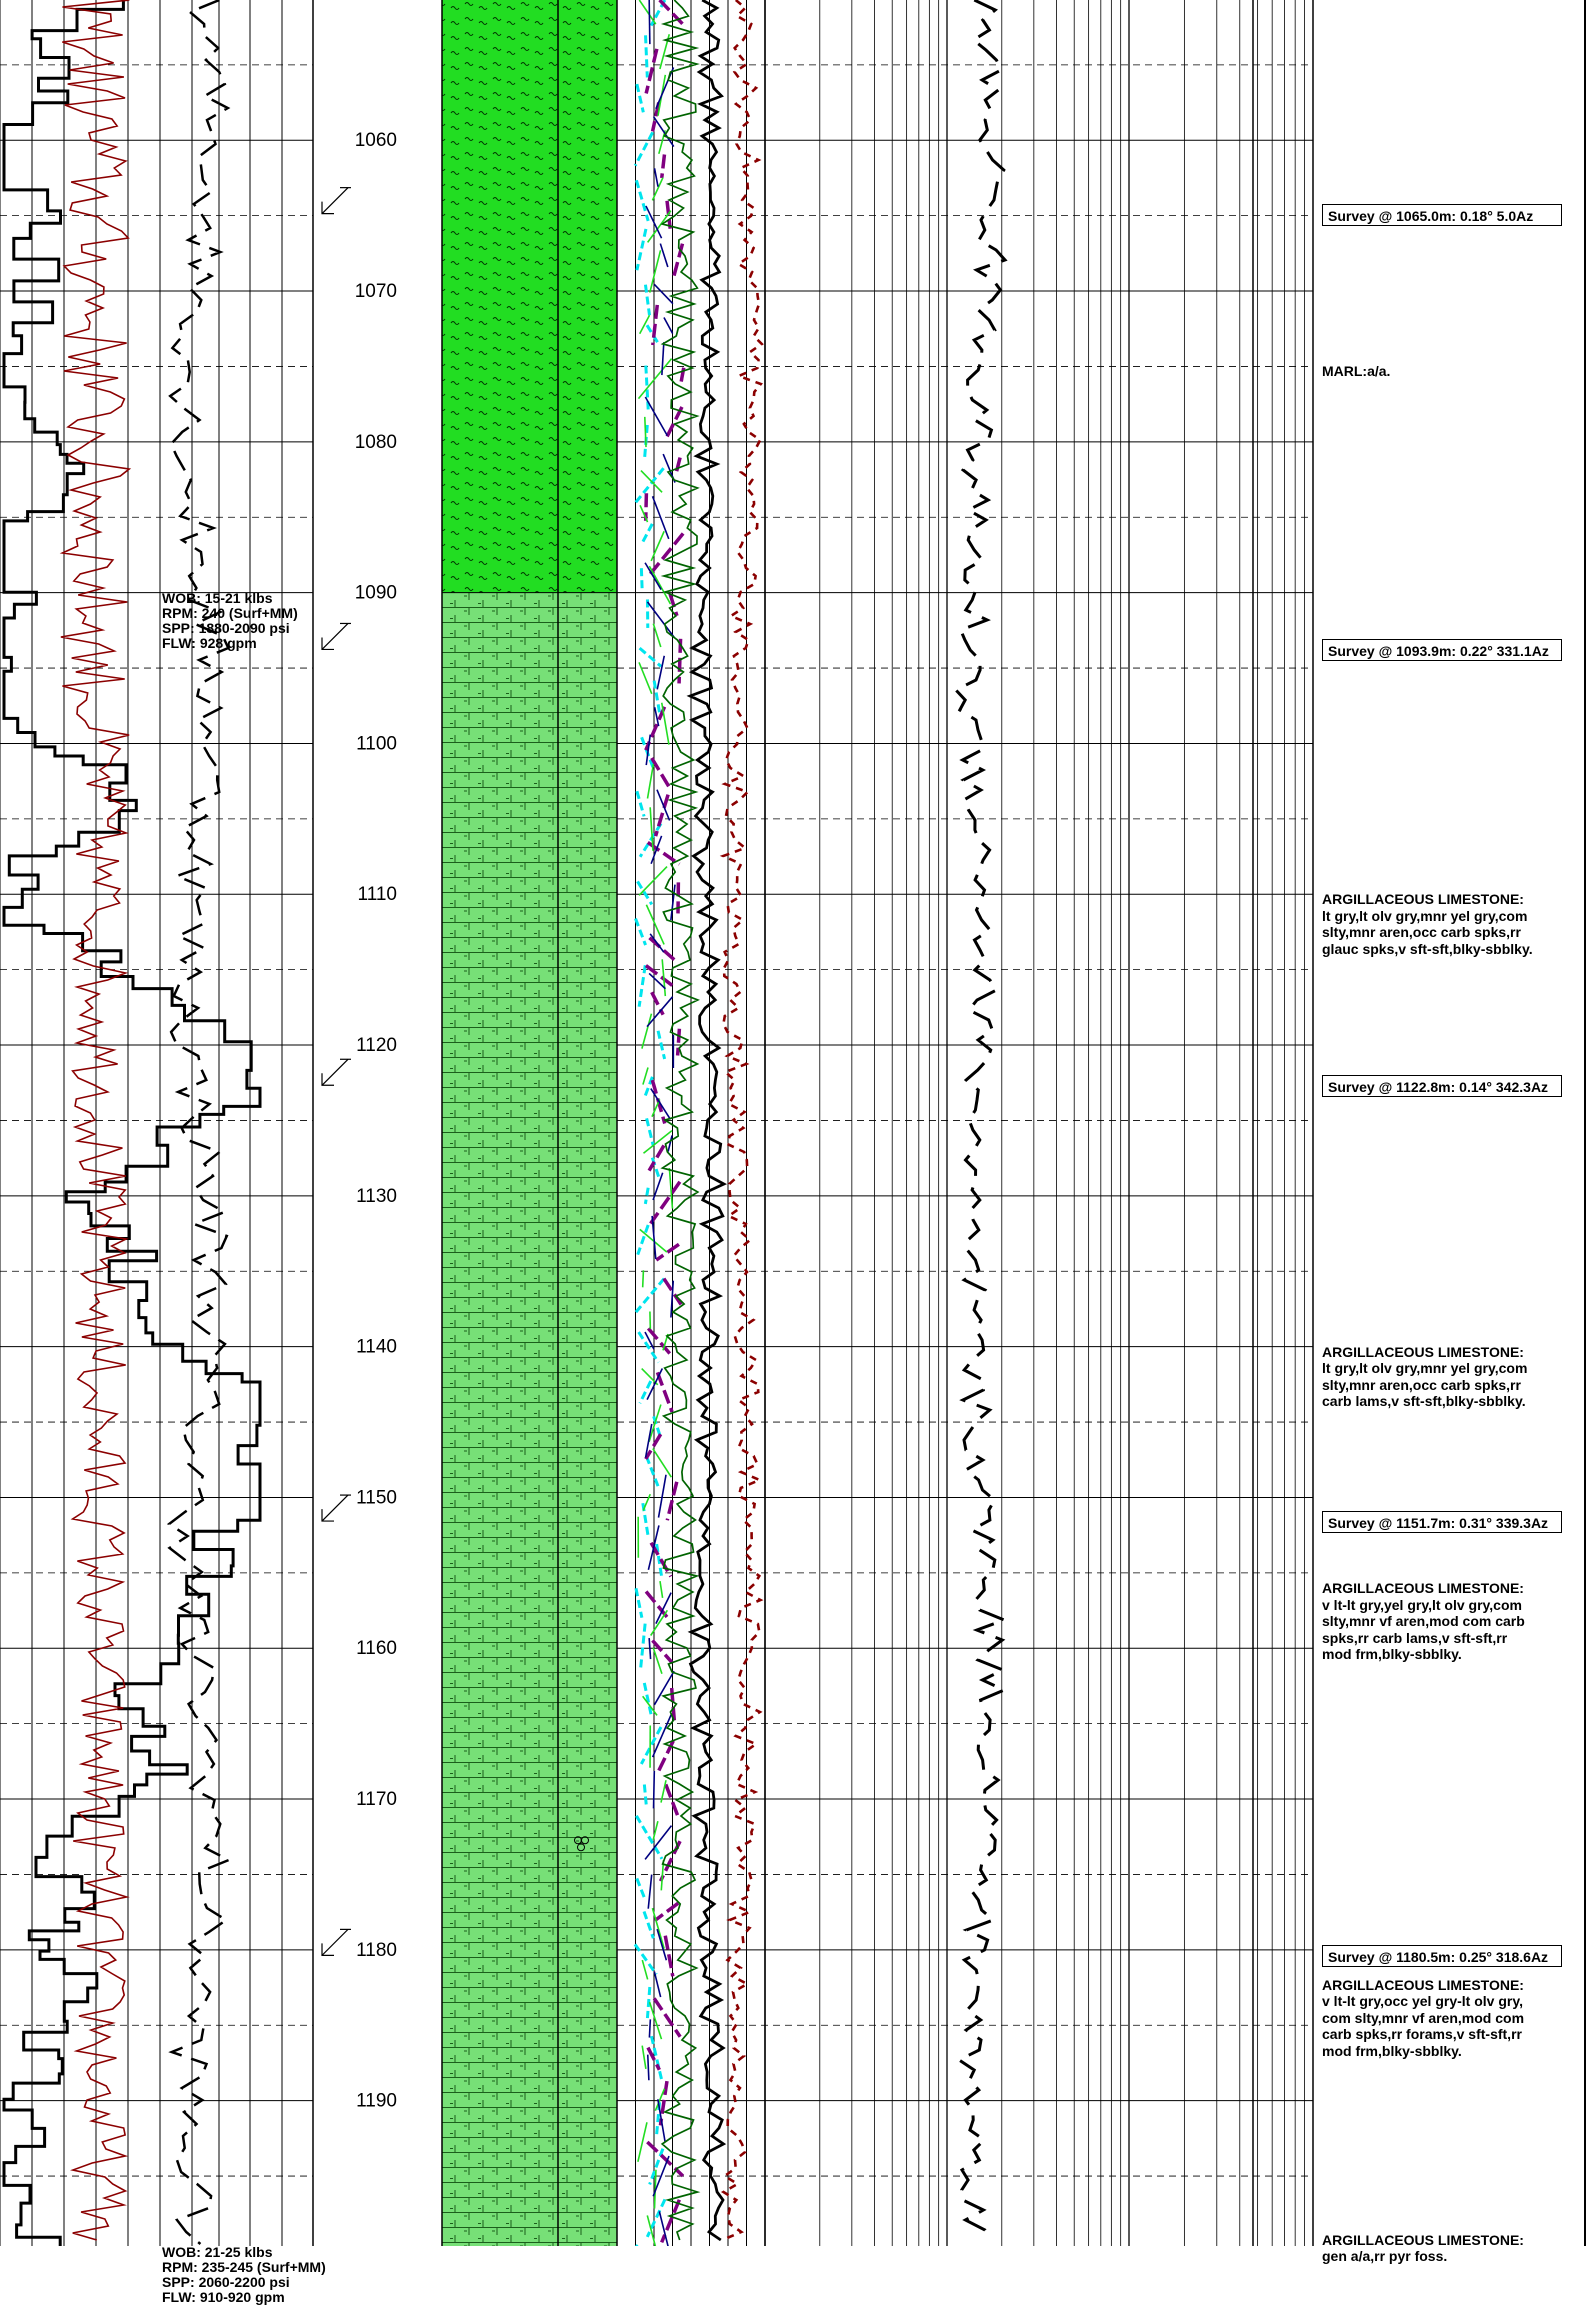  Describe the element at coordinates (376, 1045) in the screenshot. I see `depth-label: 1120` at that location.